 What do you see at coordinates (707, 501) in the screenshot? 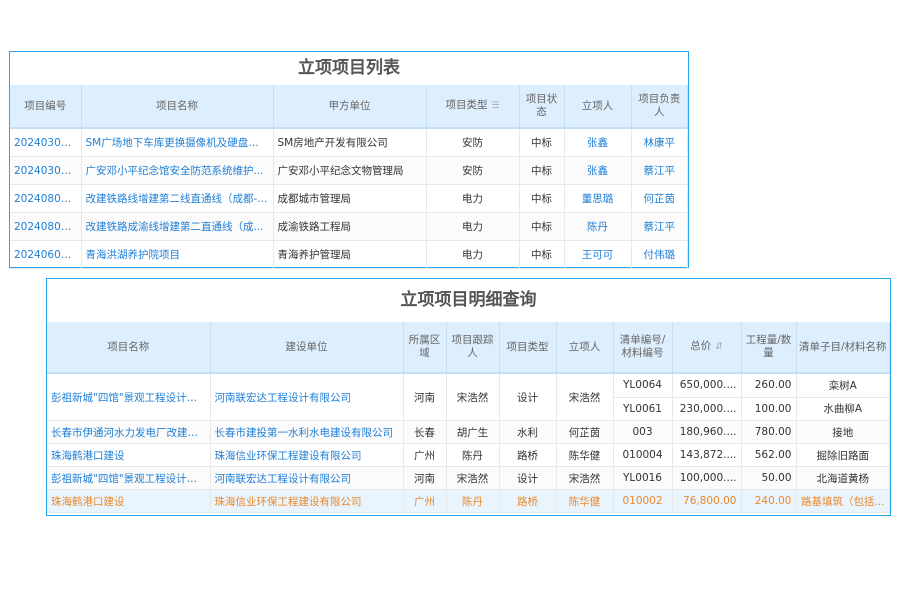
I see `cell: 76,800.00` at bounding box center [707, 501].